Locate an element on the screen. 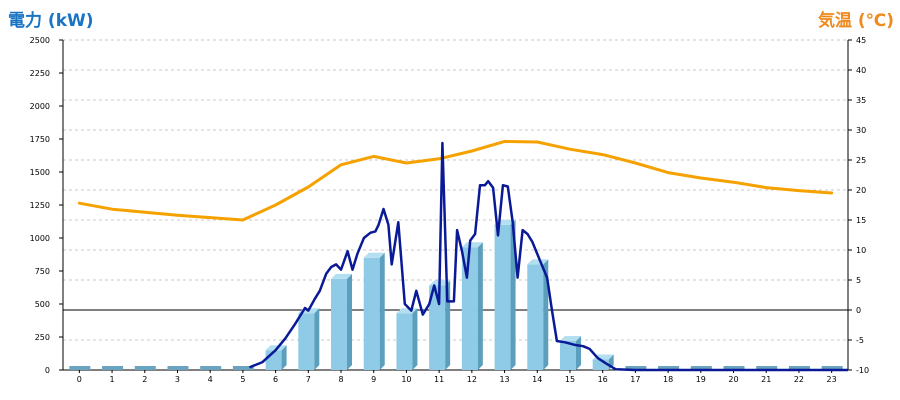 Image resolution: width=900 pixels, height=400 pixels. left-tick-label: 750 is located at coordinates (42, 271).